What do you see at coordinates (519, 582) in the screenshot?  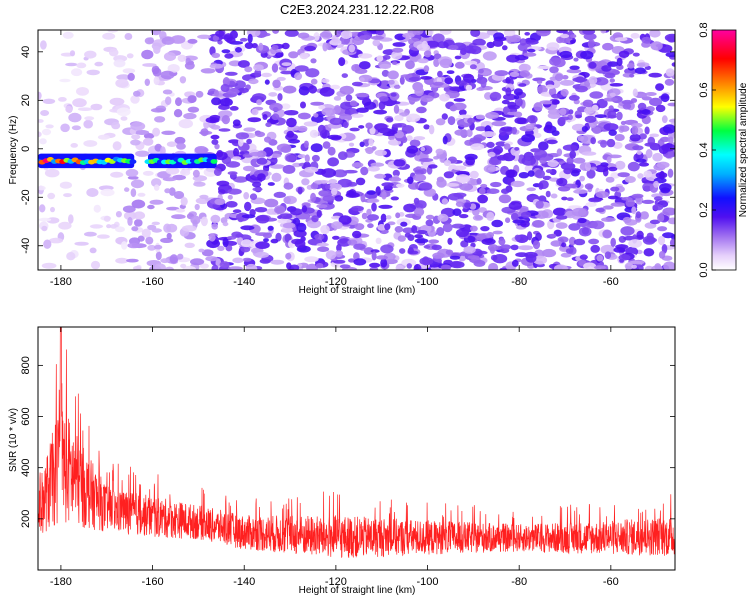 I see `x-tick-label: -80` at bounding box center [519, 582].